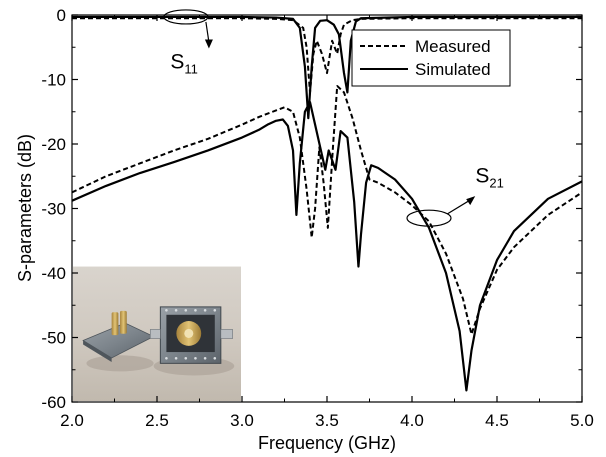 The image size is (606, 457). What do you see at coordinates (191, 68) in the screenshot?
I see `annotation-s11-subscript: 11` at bounding box center [191, 68].